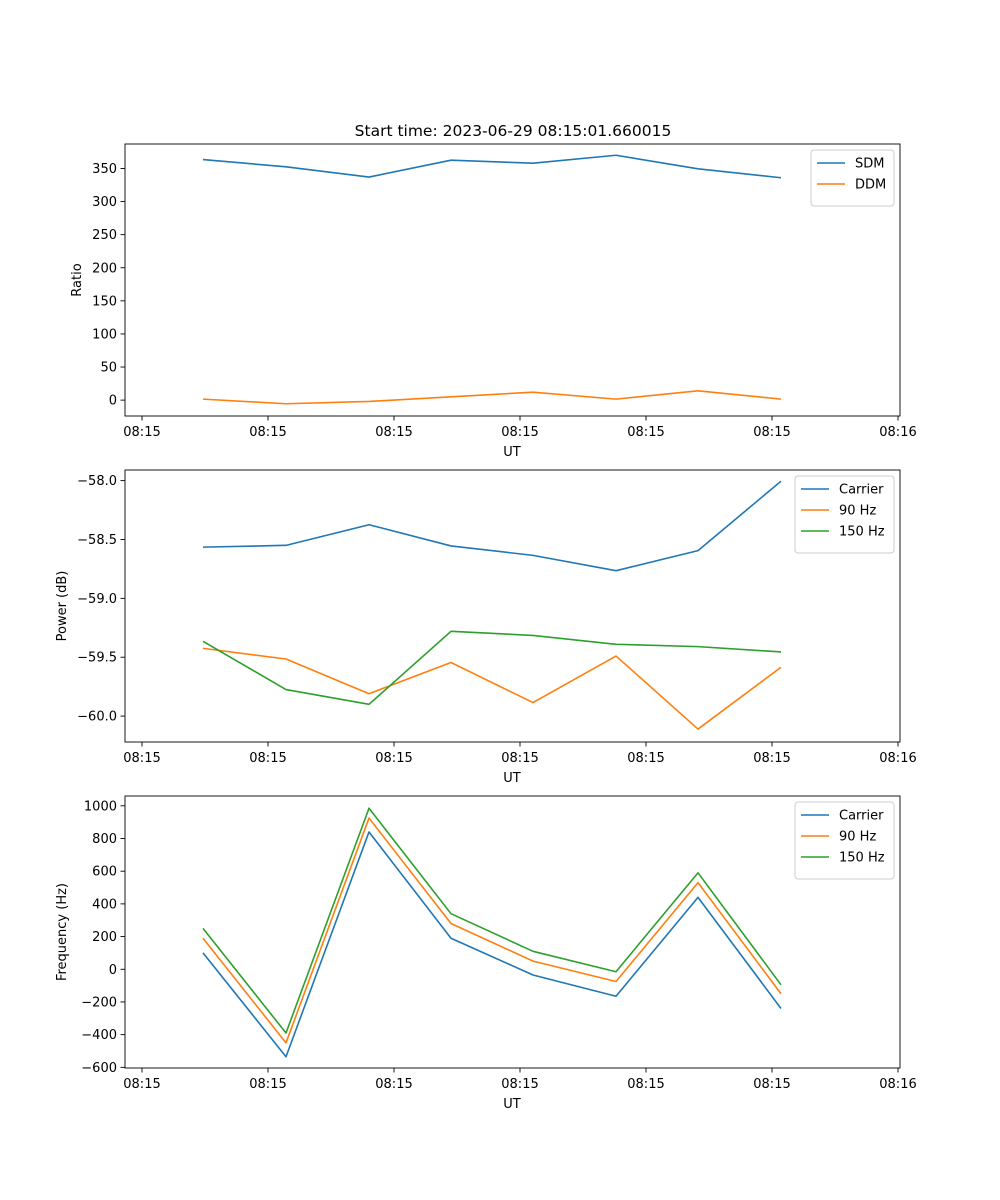  I want to click on series-line-ddm, so click(492, 397).